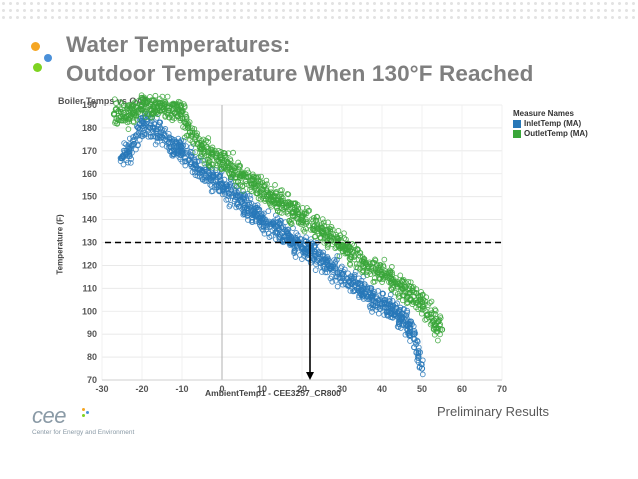 The image size is (638, 479). Describe the element at coordinates (83, 421) in the screenshot. I see `cee-logo: cee Center for Energy and Environment` at that location.